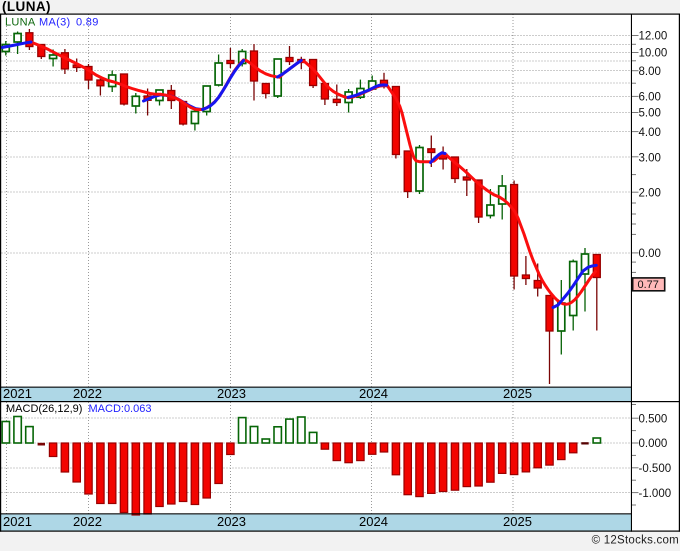  What do you see at coordinates (20, 23) in the screenshot?
I see `svg-text: LUNA` at bounding box center [20, 23].